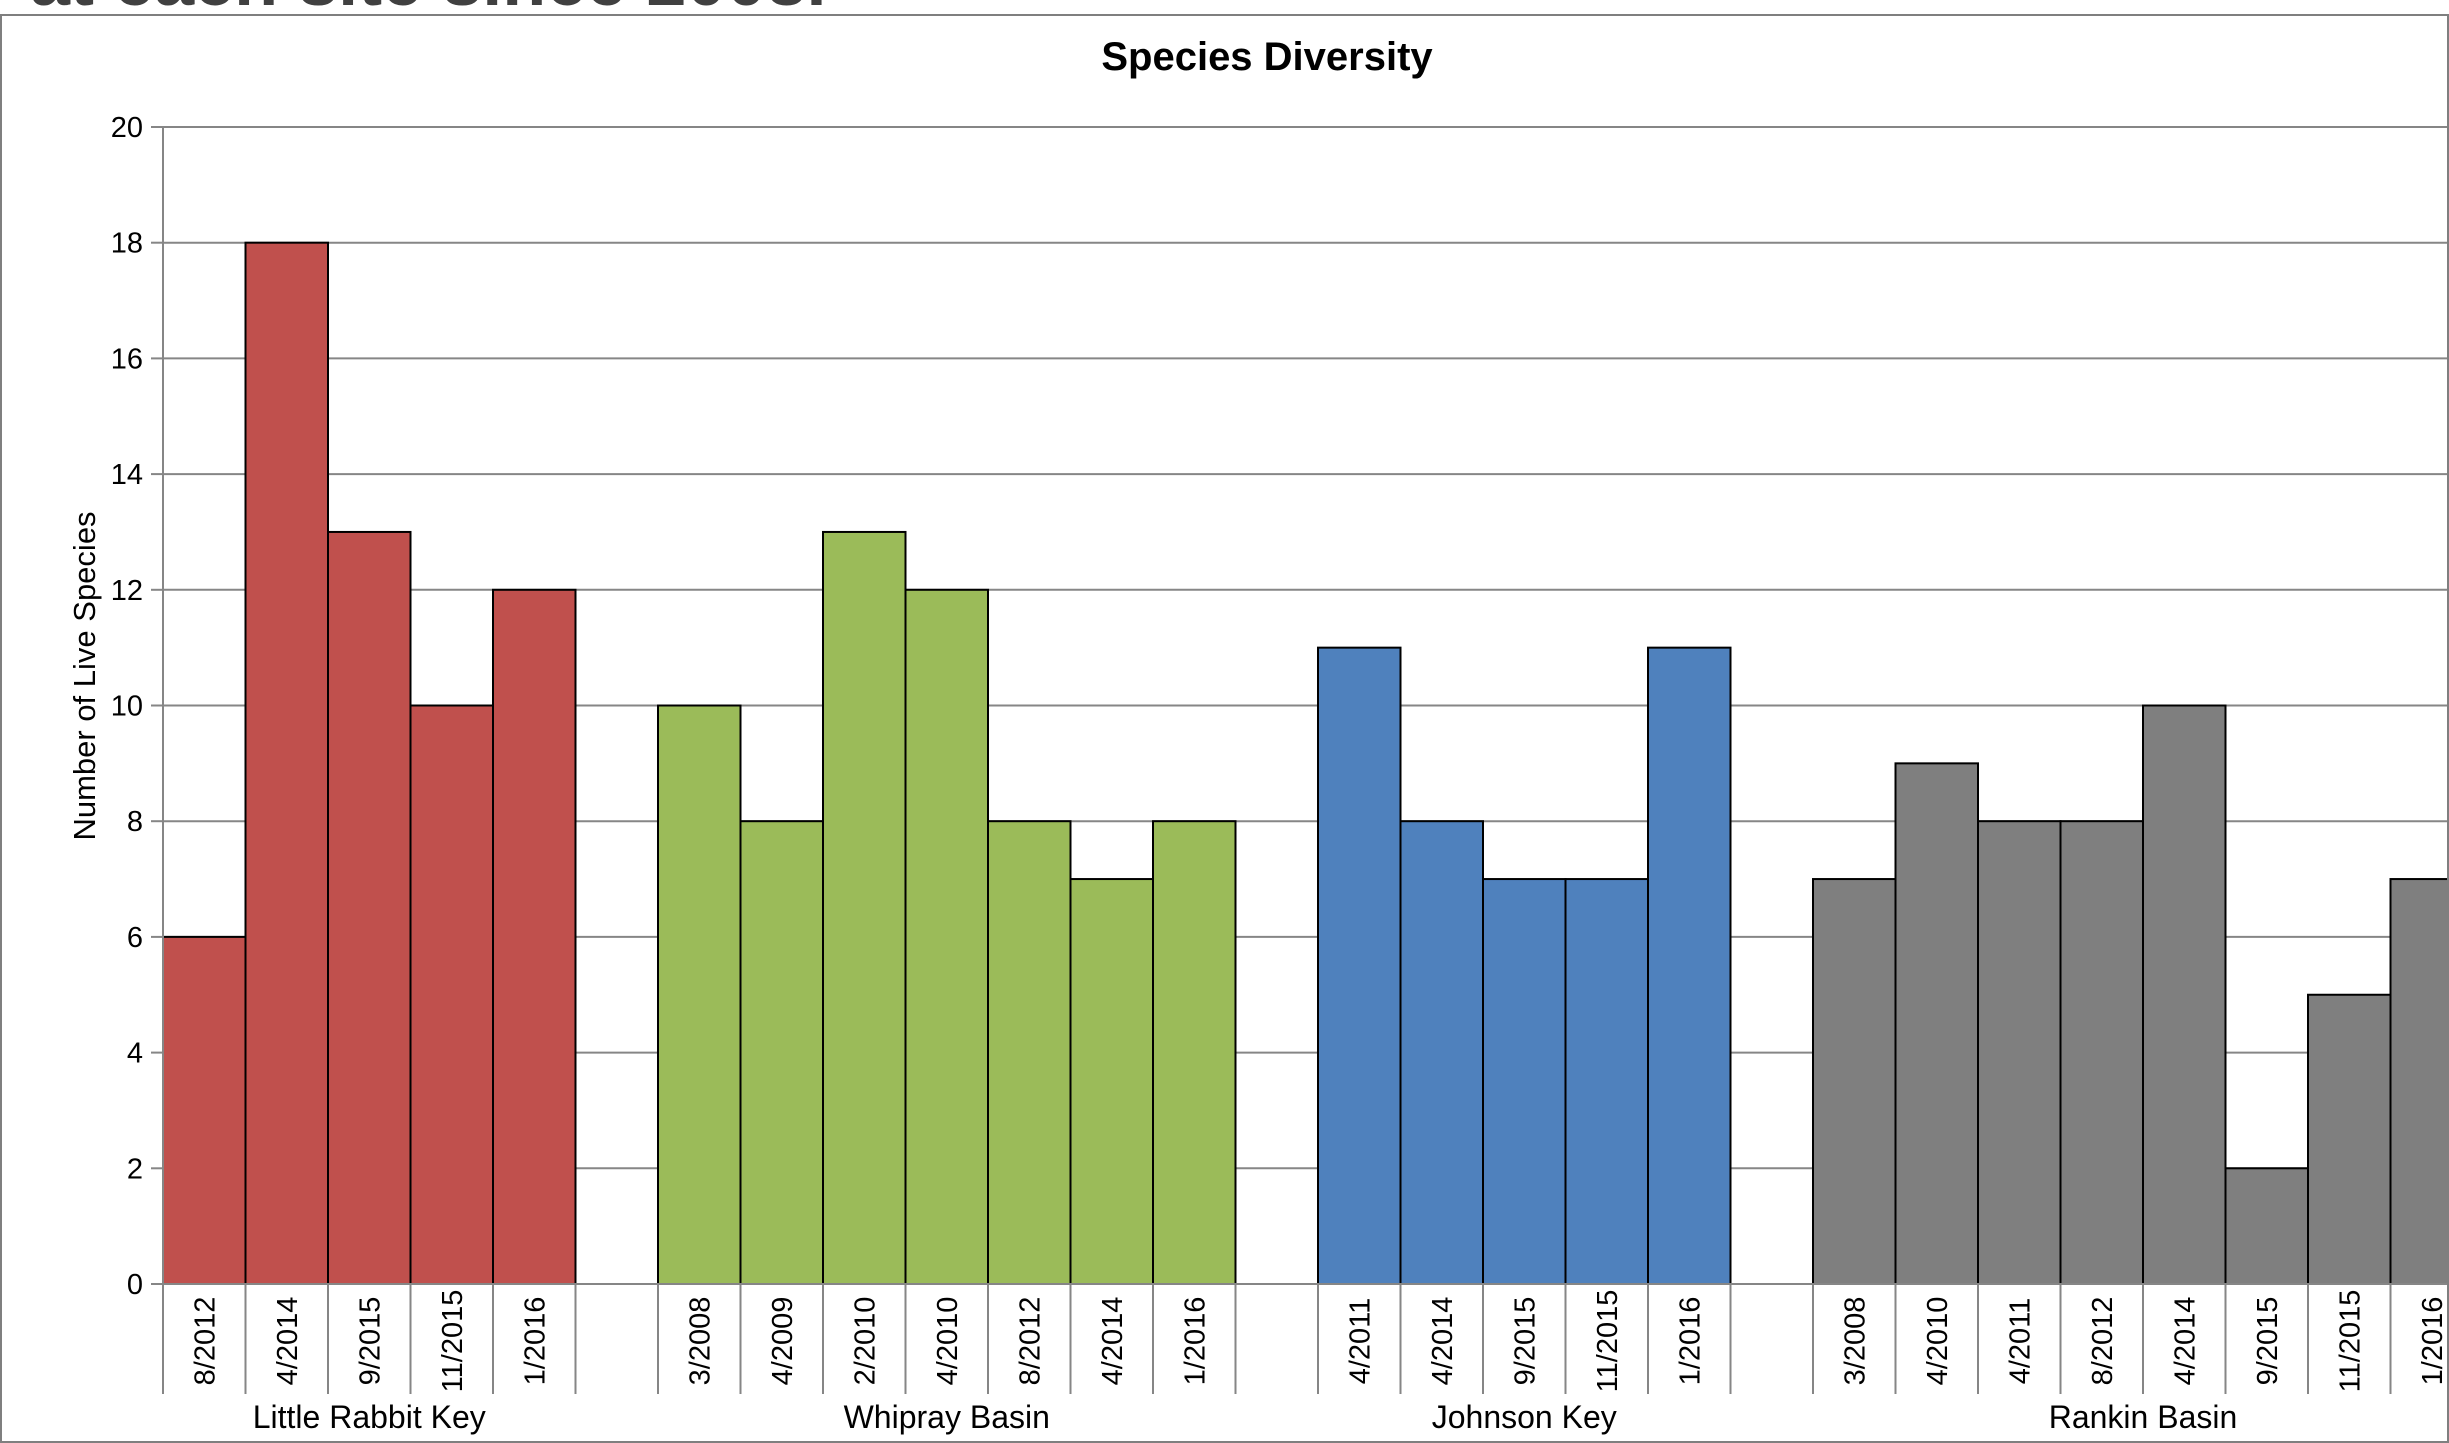  What do you see at coordinates (135, 1169) in the screenshot?
I see `y-tick-label: 2` at bounding box center [135, 1169].